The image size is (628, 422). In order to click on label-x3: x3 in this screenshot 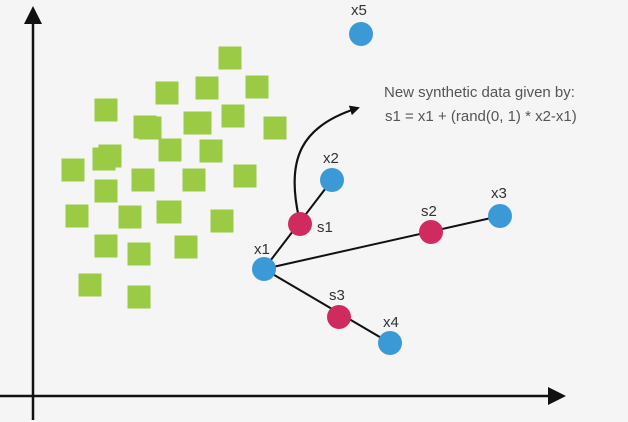, I will do `click(499, 193)`.